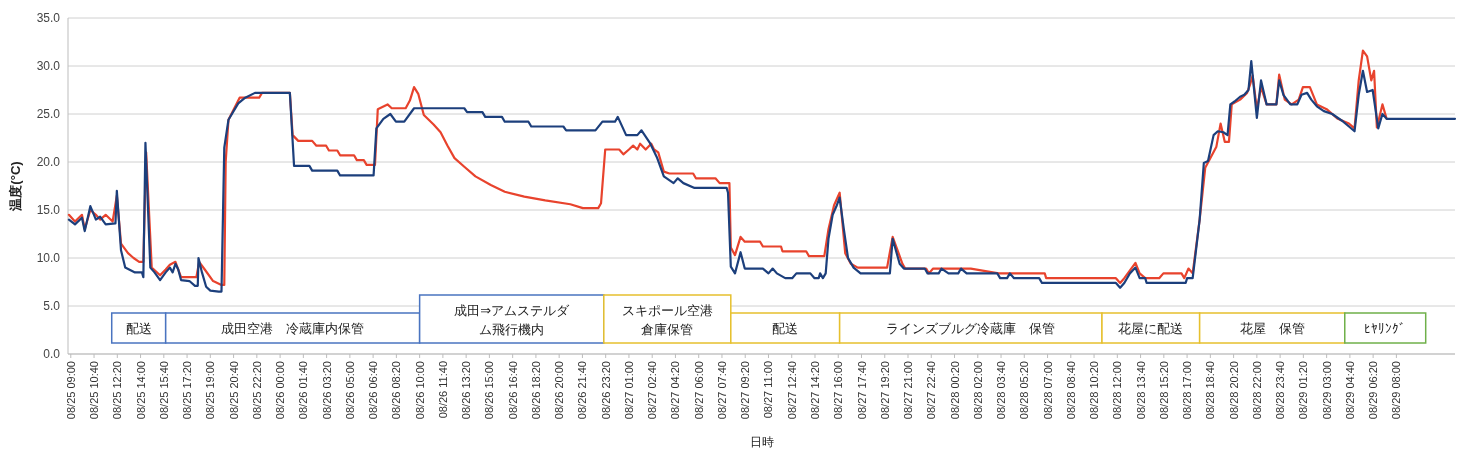  What do you see at coordinates (628, 390) in the screenshot?
I see `x-tick-label: 08/27 01:00` at bounding box center [628, 390].